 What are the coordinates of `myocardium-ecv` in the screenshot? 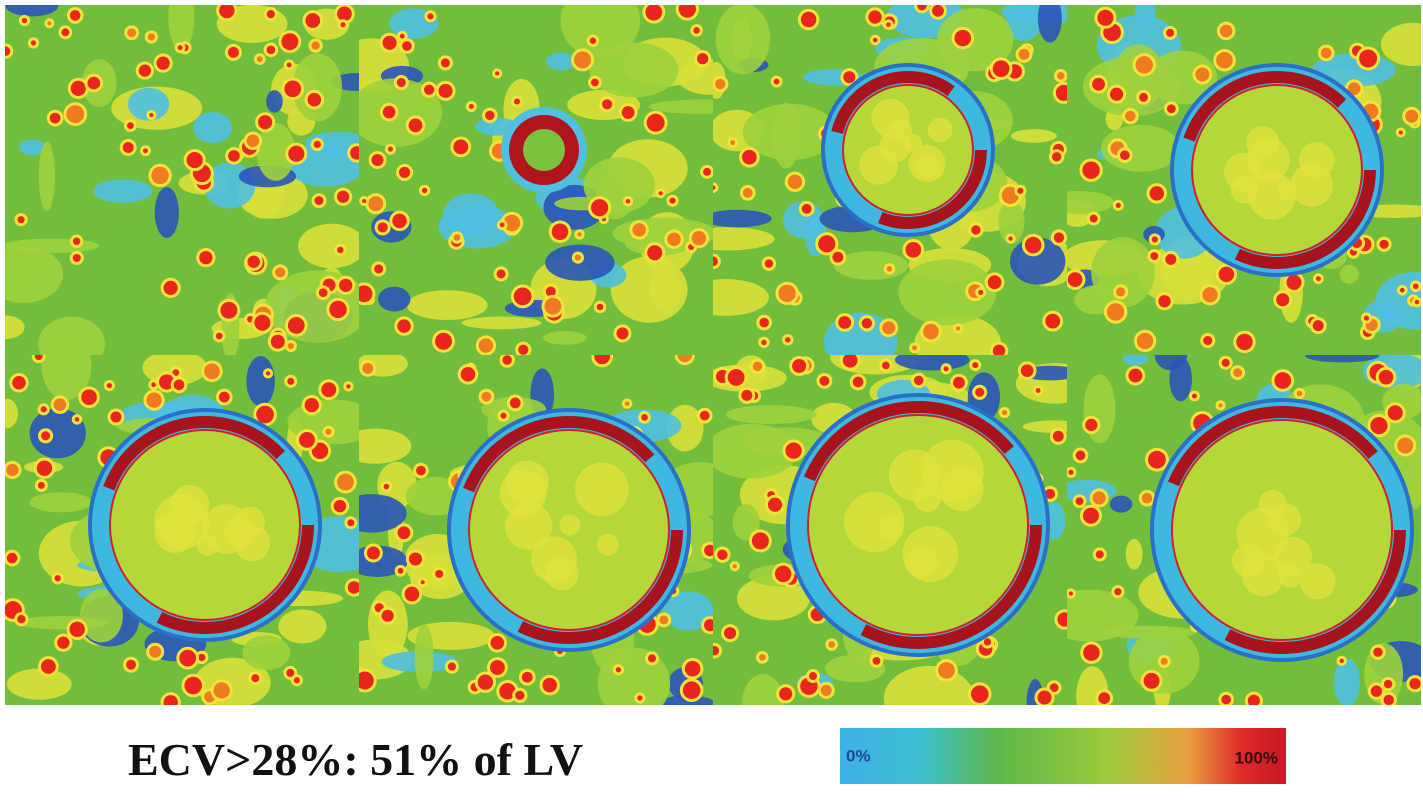 It's located at (569, 530).